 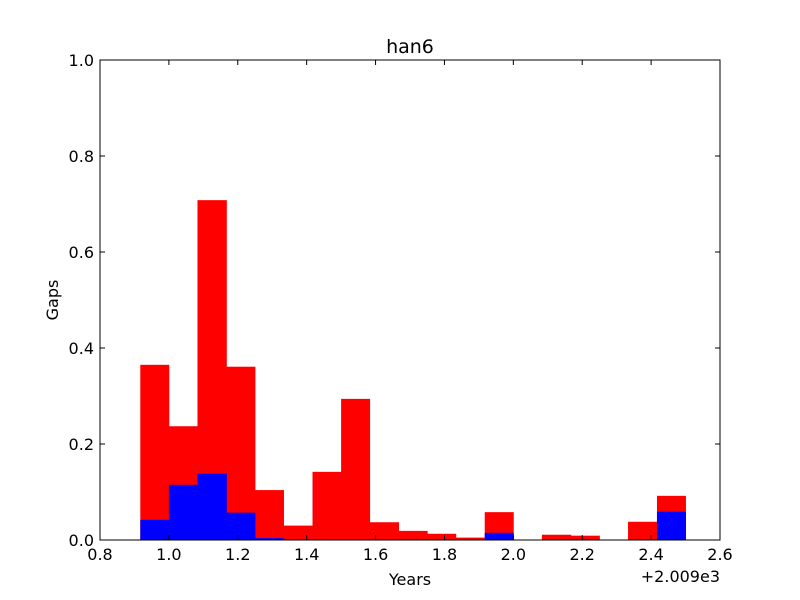 What do you see at coordinates (237, 554) in the screenshot?
I see `x-tick-label: 1.2` at bounding box center [237, 554].